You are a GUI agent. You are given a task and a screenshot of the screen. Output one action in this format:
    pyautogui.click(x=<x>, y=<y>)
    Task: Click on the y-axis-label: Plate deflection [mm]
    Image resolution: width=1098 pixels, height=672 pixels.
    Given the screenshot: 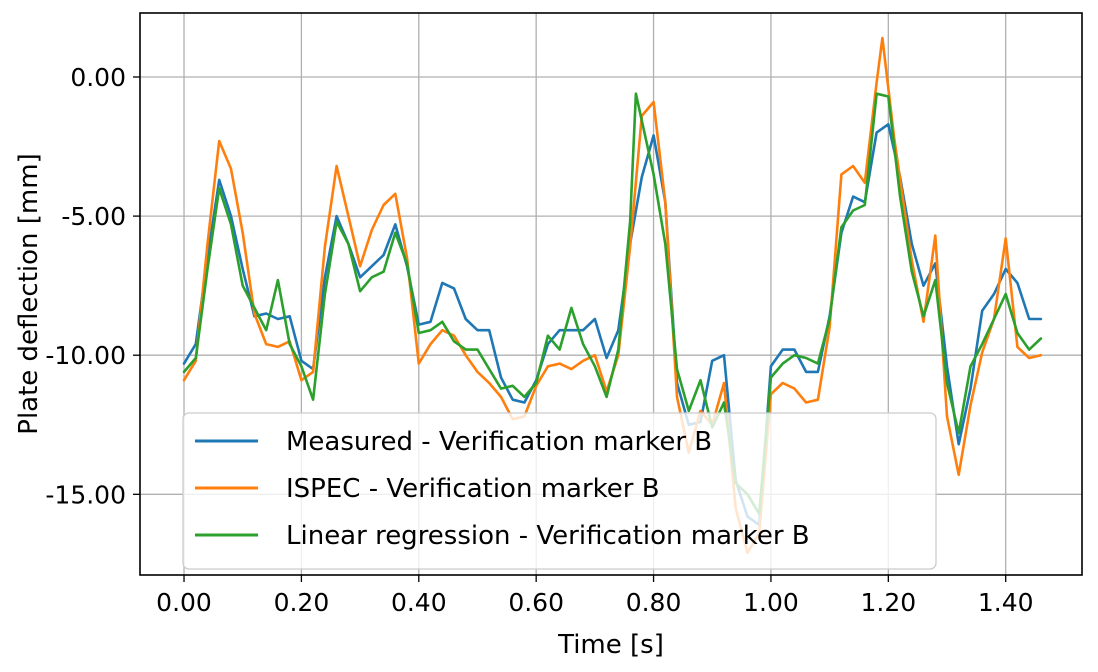 What is the action you would take?
    pyautogui.click(x=29, y=293)
    